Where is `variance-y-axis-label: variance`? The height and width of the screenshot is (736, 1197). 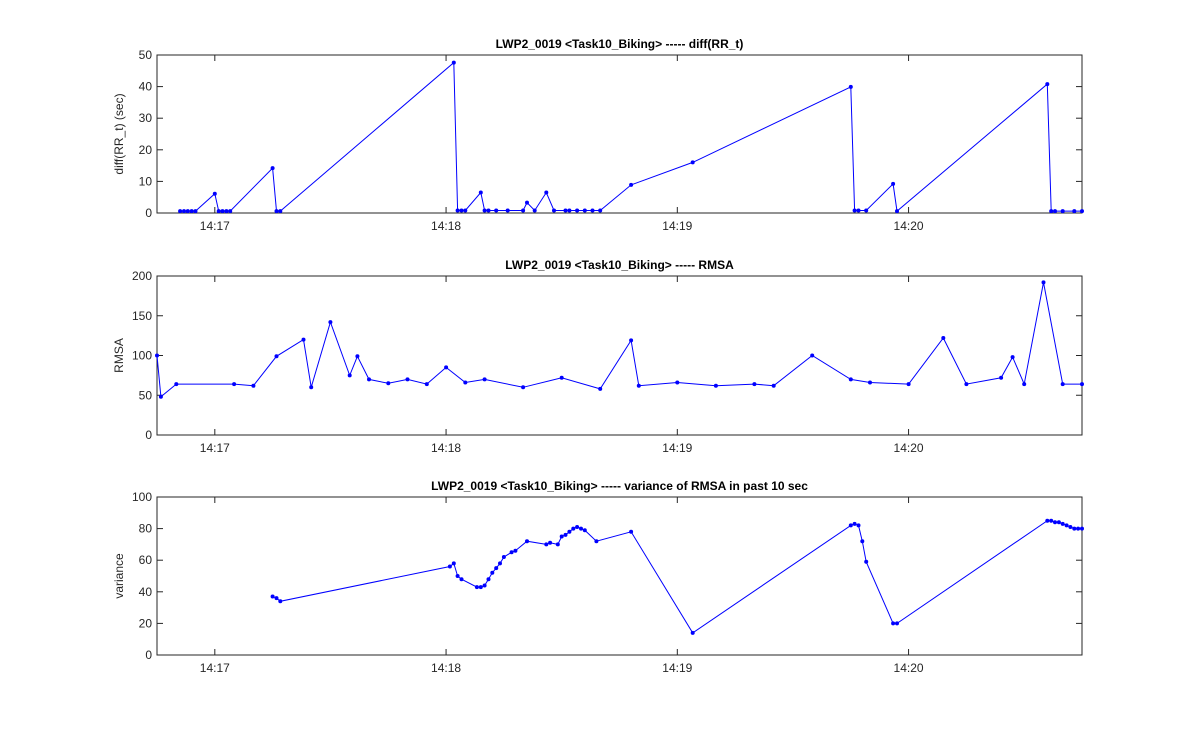
variance-y-axis-label: variance is located at coordinates (119, 576).